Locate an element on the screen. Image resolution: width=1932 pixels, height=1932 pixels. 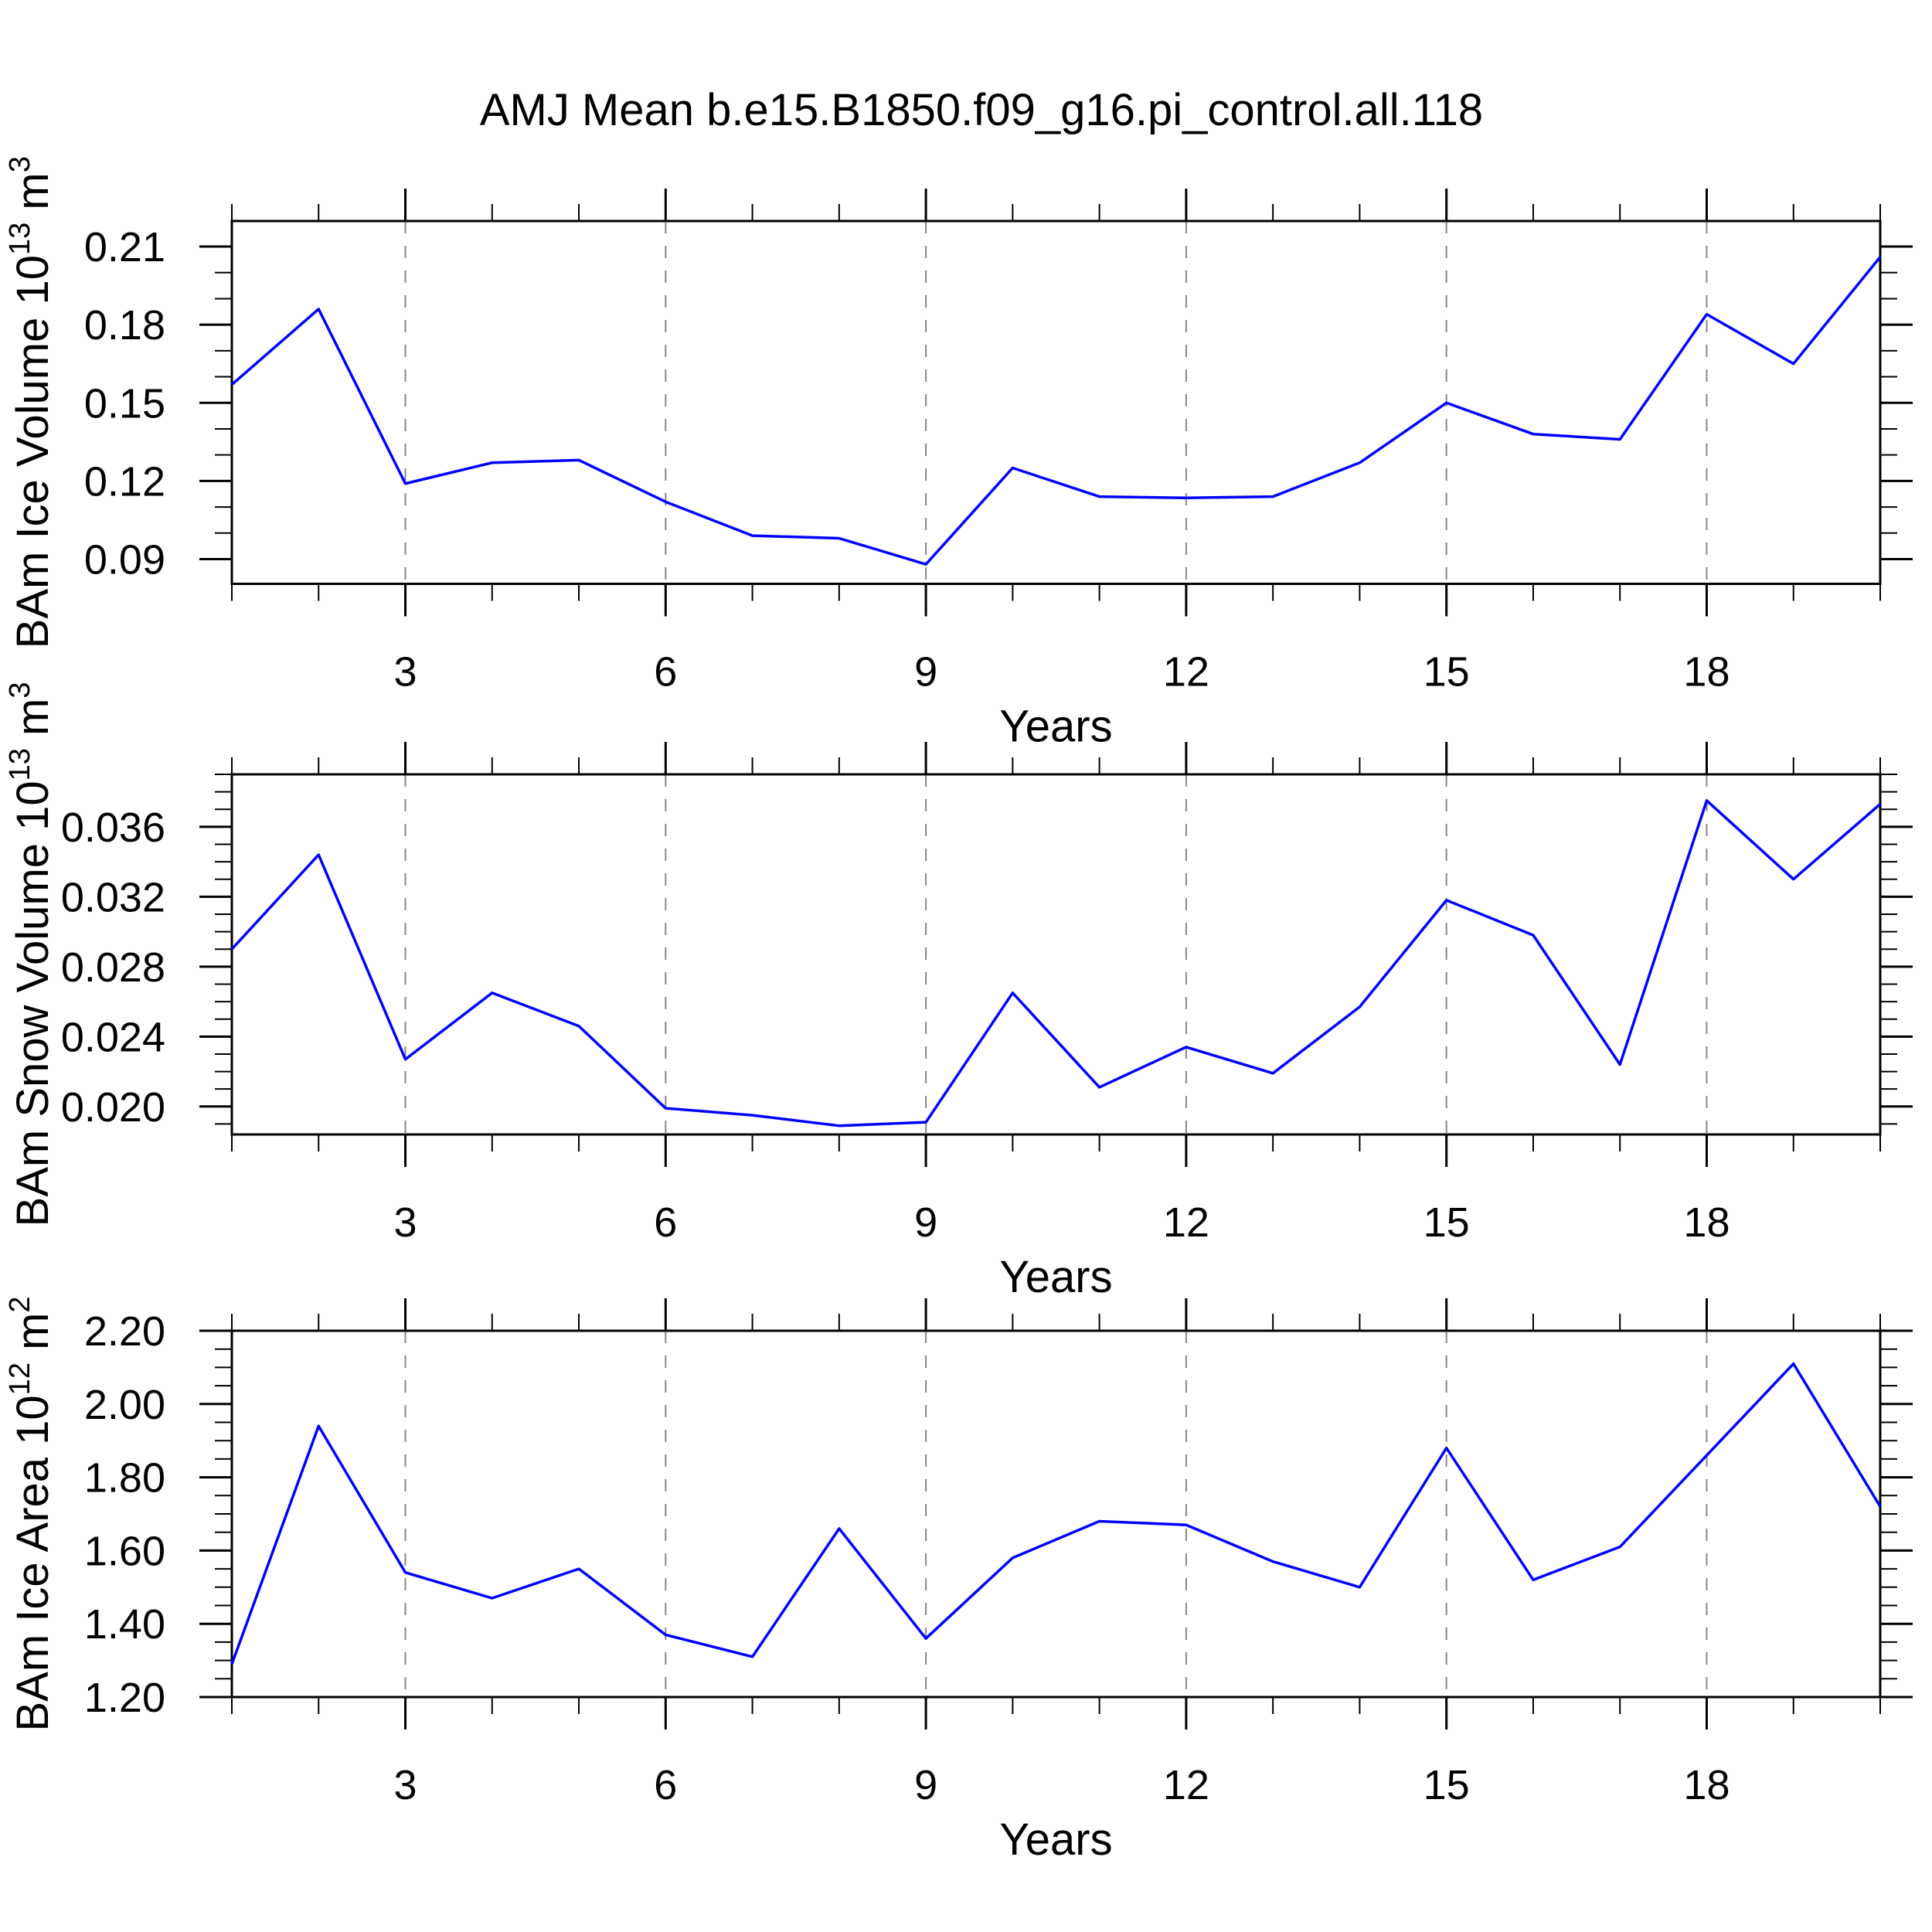
y-tick-label: 2.00 is located at coordinates (125, 1405).